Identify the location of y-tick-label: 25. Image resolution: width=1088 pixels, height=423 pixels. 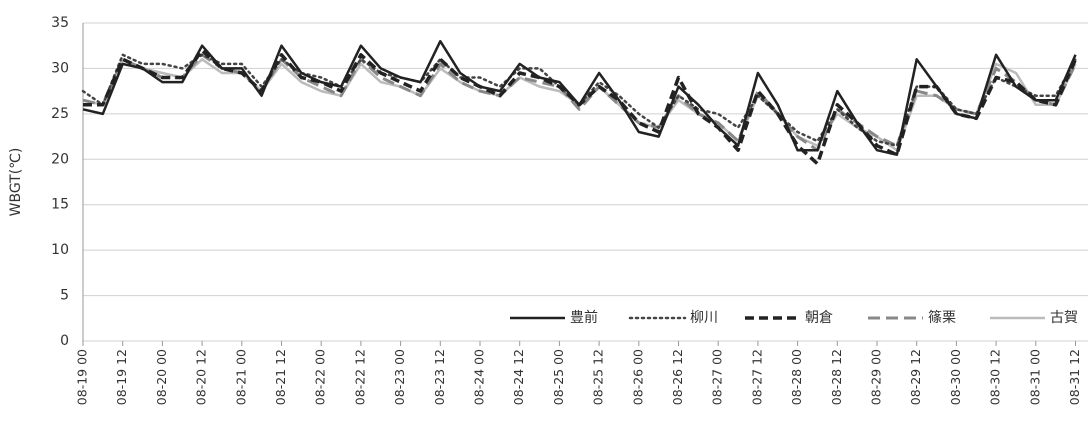
(60, 114).